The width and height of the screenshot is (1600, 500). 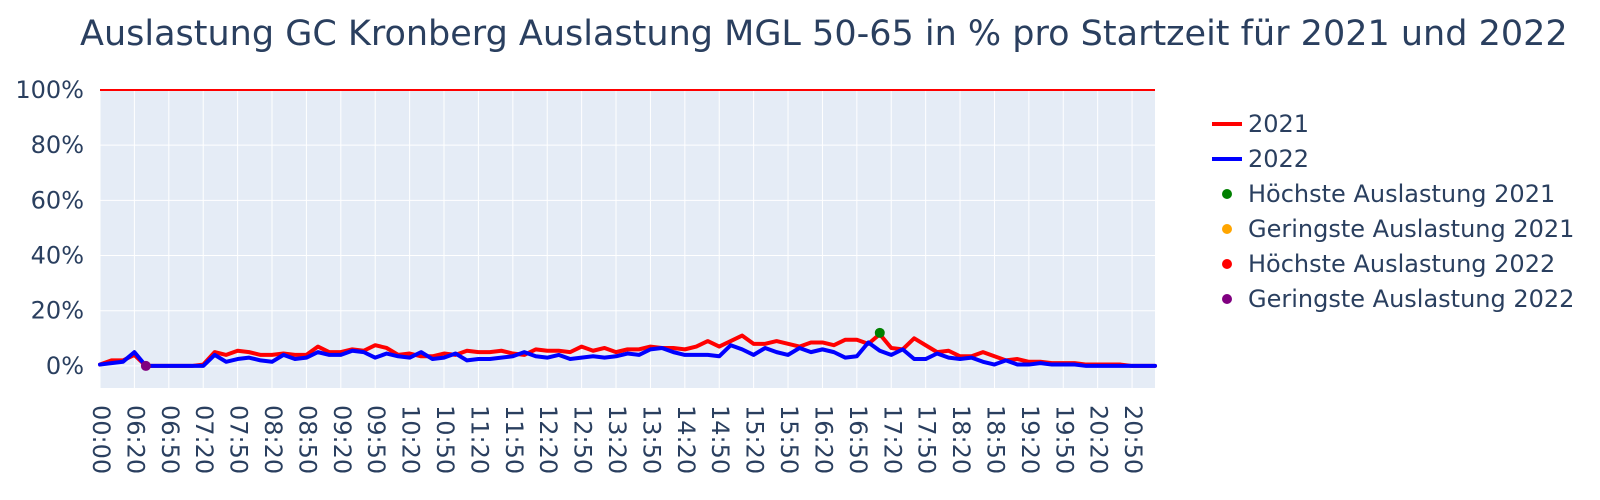 I want to click on y-tick-label: 20%, so click(x=57, y=311).